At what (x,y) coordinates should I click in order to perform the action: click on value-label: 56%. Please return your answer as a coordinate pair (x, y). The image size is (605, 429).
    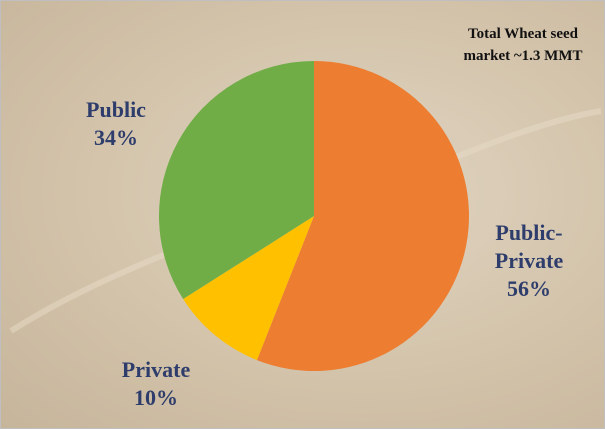
    Looking at the image, I should click on (529, 288).